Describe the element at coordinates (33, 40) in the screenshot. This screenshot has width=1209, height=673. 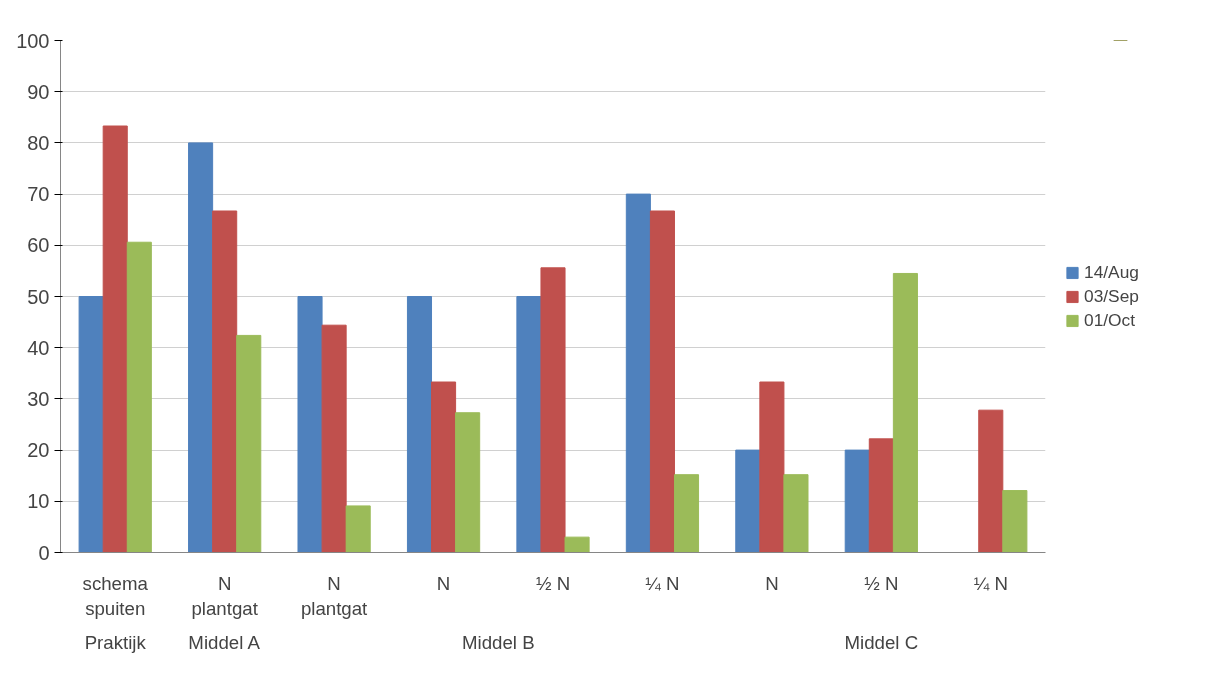
I see `y-tick-label: 100` at that location.